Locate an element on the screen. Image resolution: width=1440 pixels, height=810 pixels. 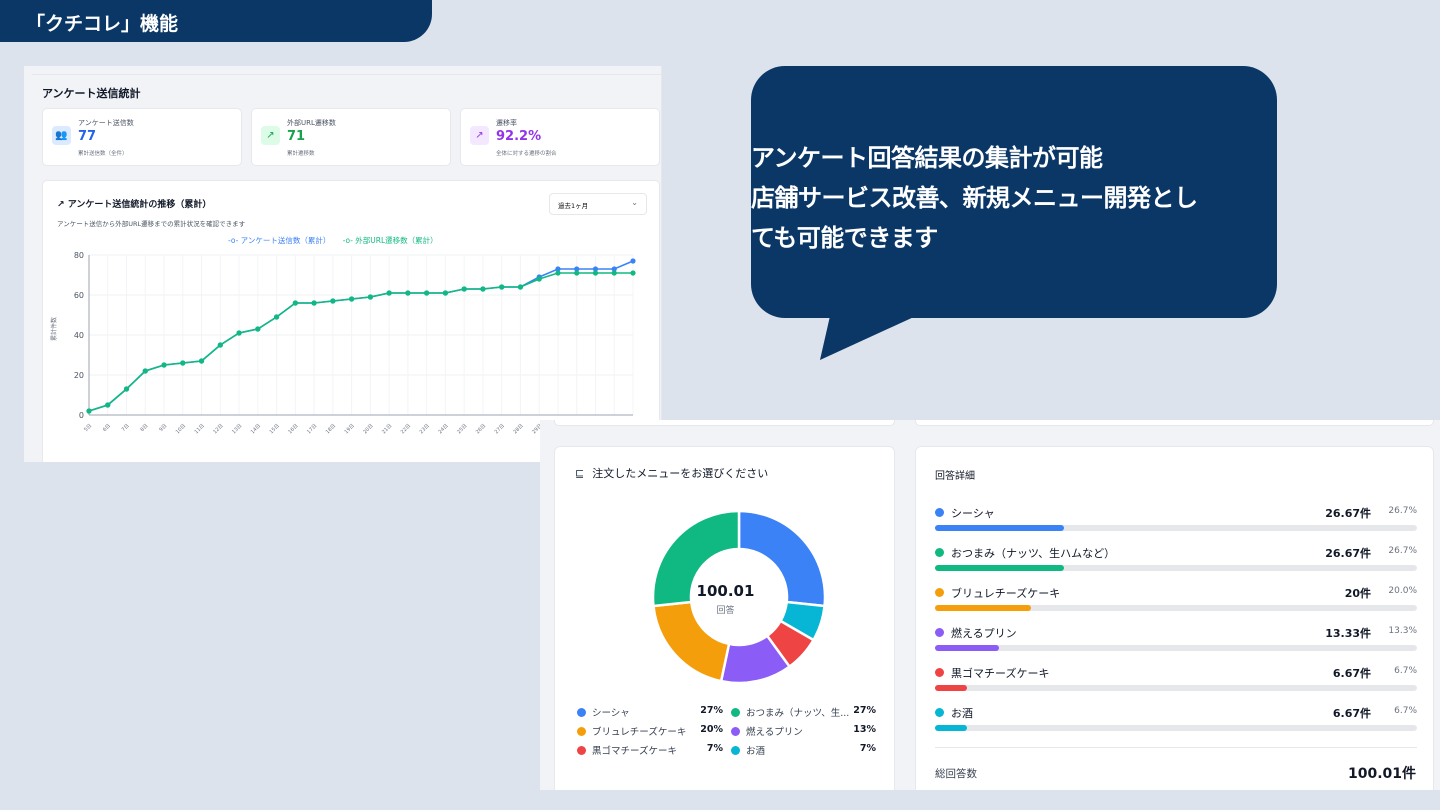
x-tick-label: 24日 is located at coordinates (443, 429).